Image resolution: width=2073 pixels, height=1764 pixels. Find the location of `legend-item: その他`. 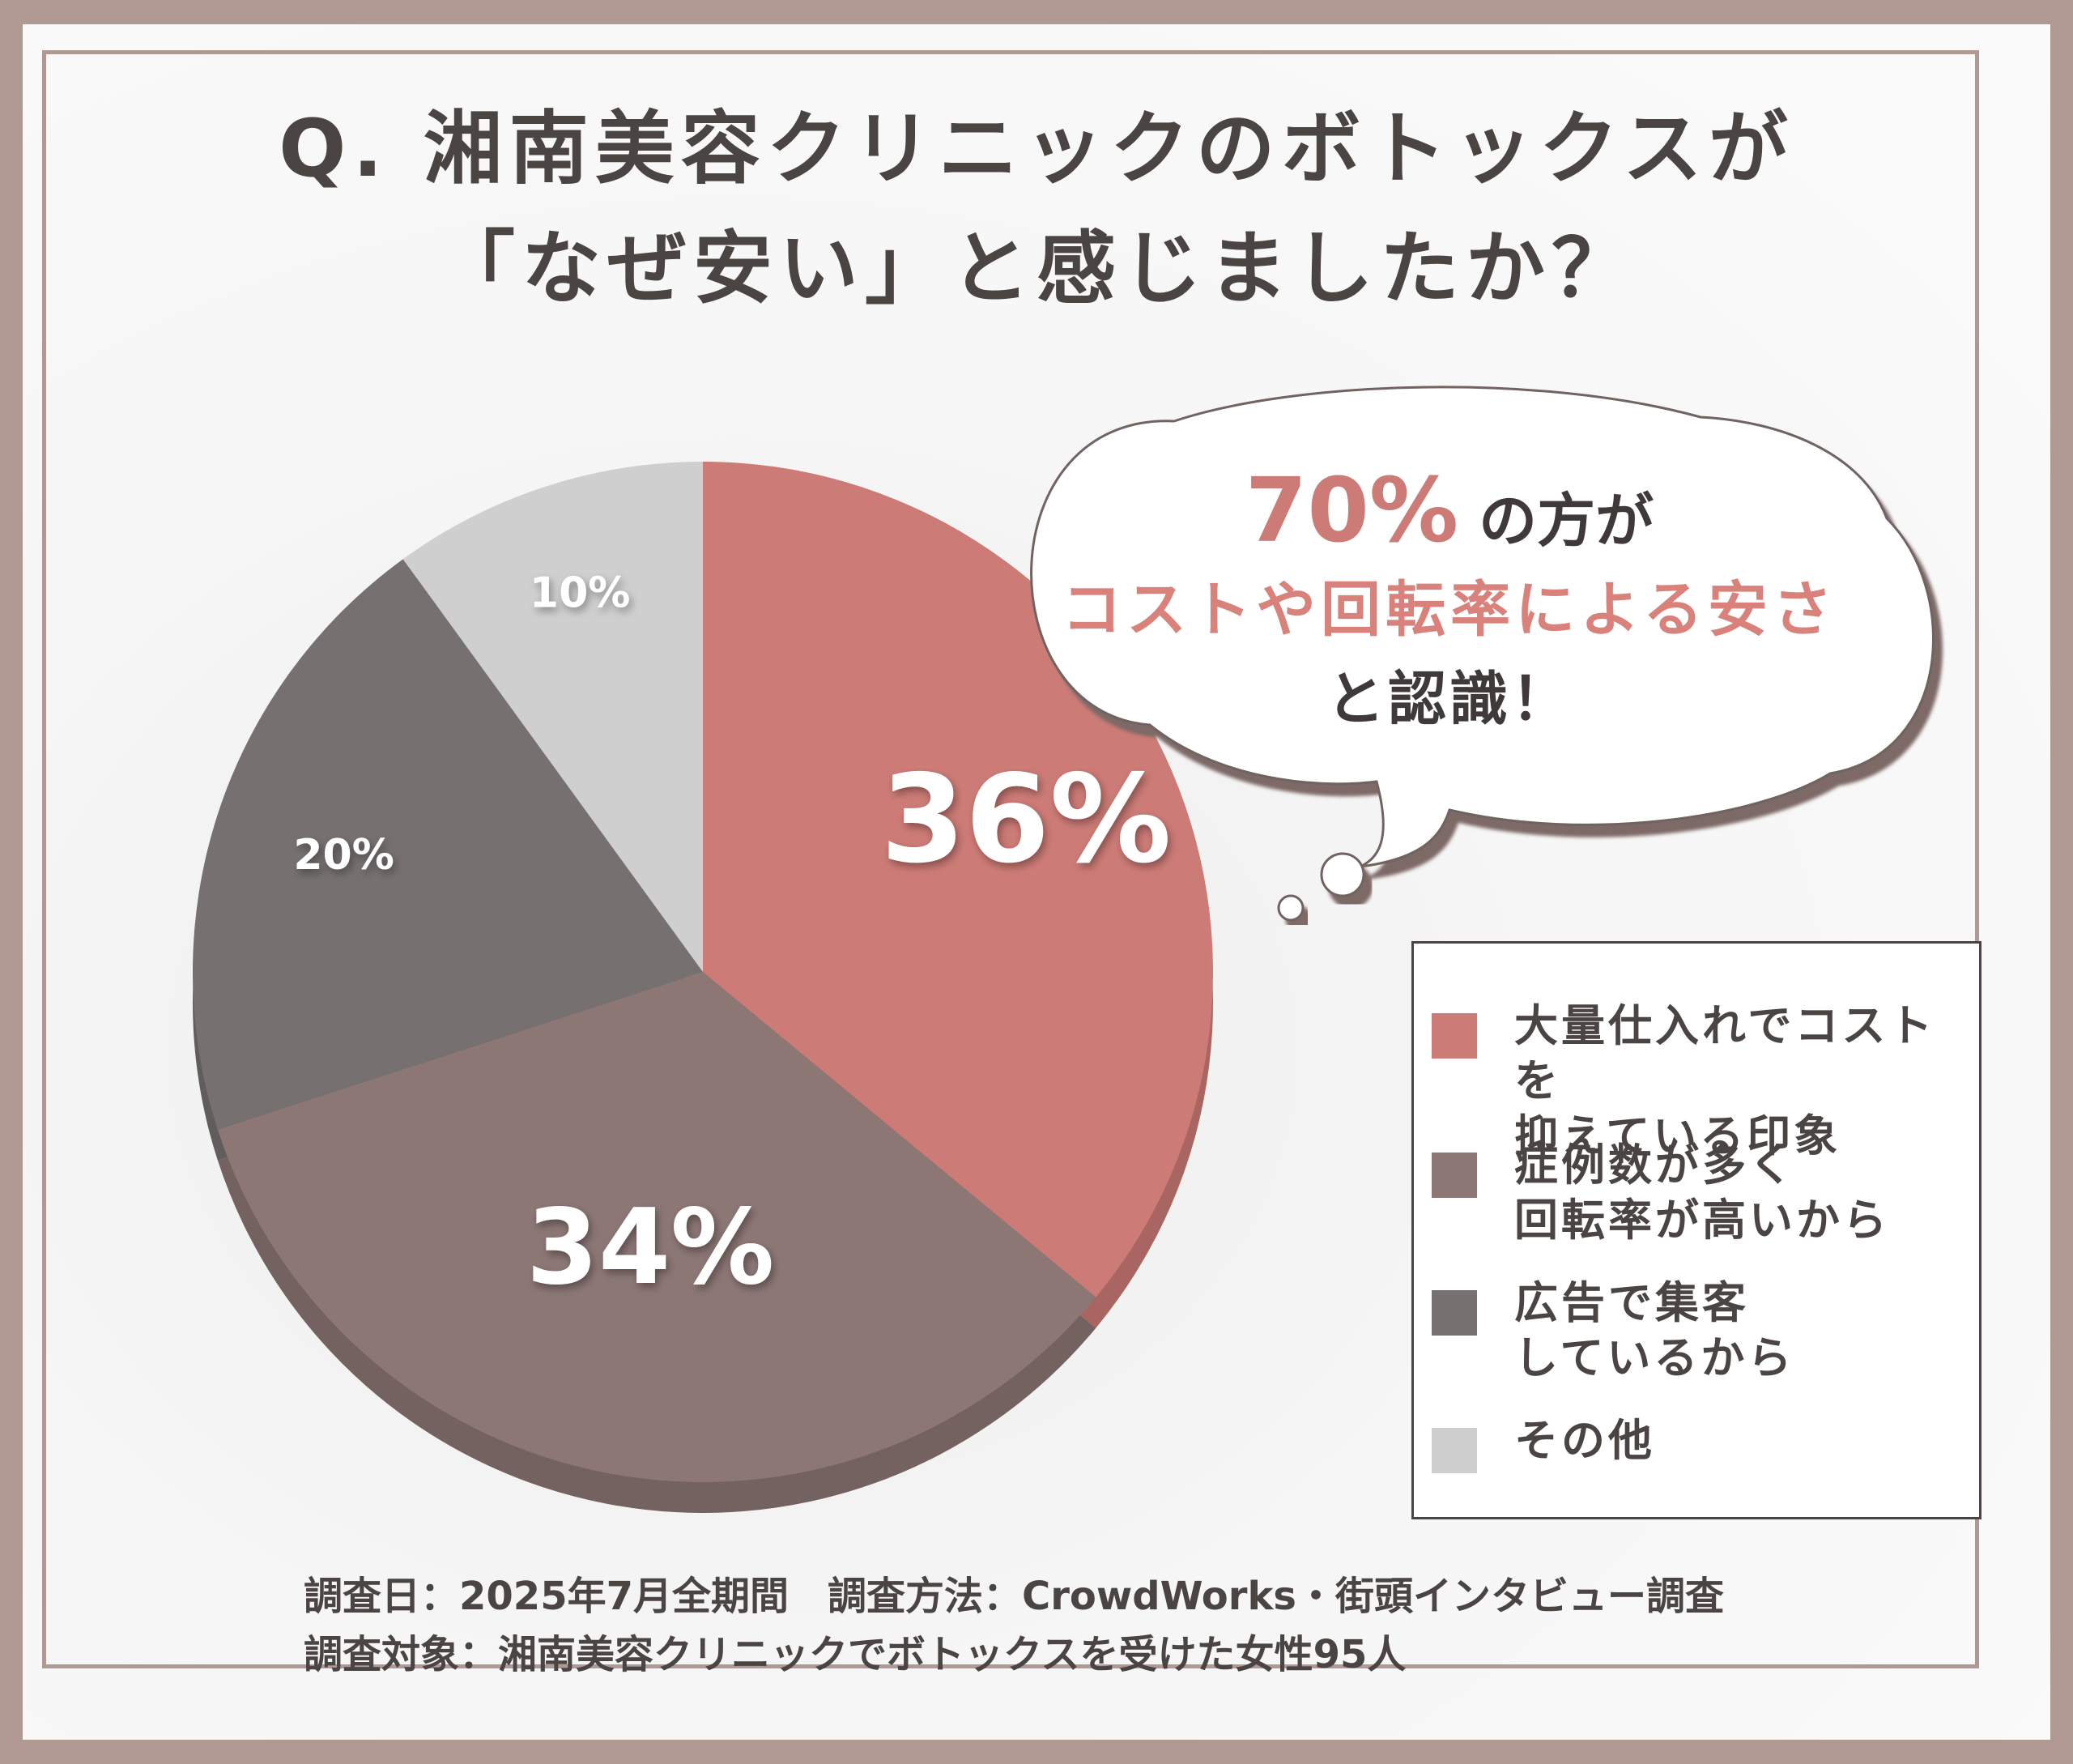

legend-item: その他 is located at coordinates (1544, 1443).